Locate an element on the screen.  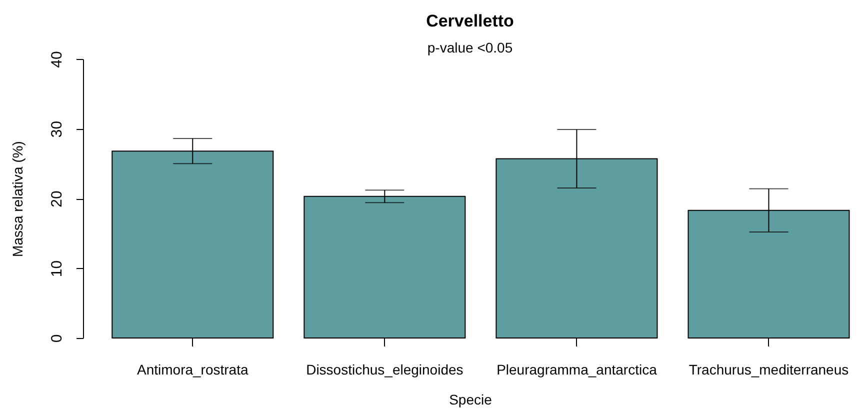
x-tick-label: Antimora_rostrata is located at coordinates (192, 370).